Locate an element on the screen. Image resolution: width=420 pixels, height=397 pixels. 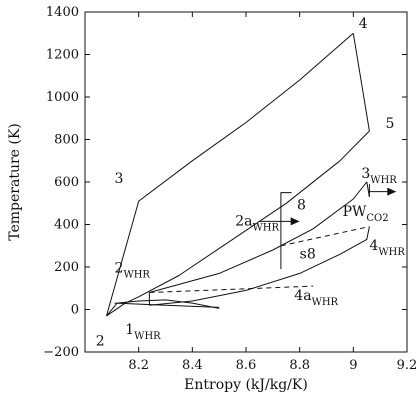
y-tick-label: 1400 is located at coordinates (62, 12).